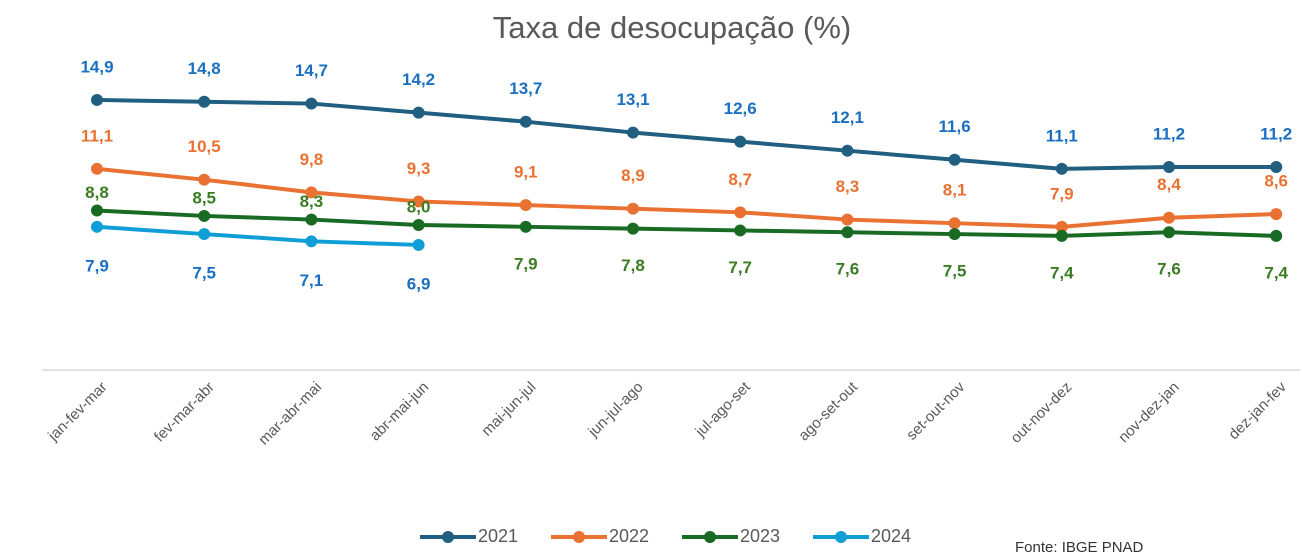  What do you see at coordinates (97, 192) in the screenshot?
I see `value-label: 8,8` at bounding box center [97, 192].